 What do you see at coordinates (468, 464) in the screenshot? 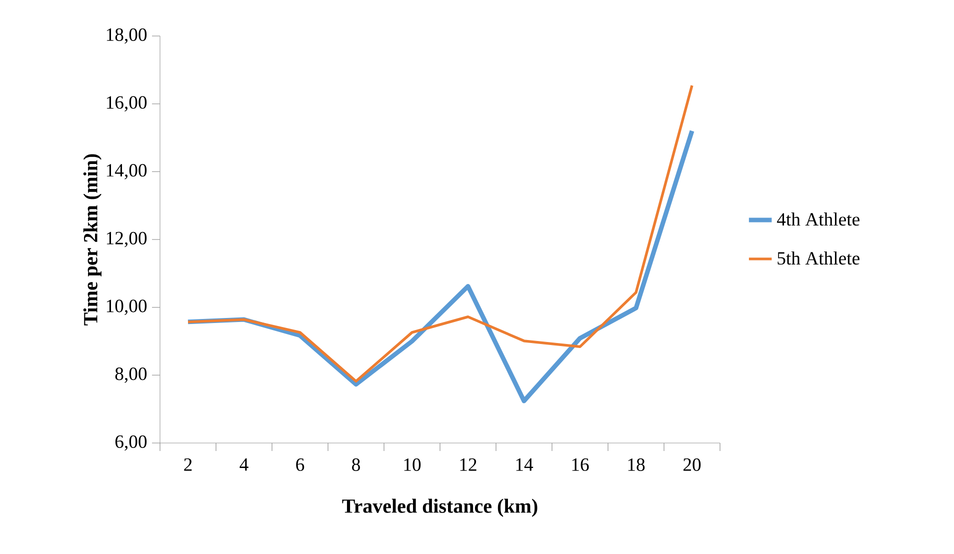
I see `x-tick-label: 12` at bounding box center [468, 464].